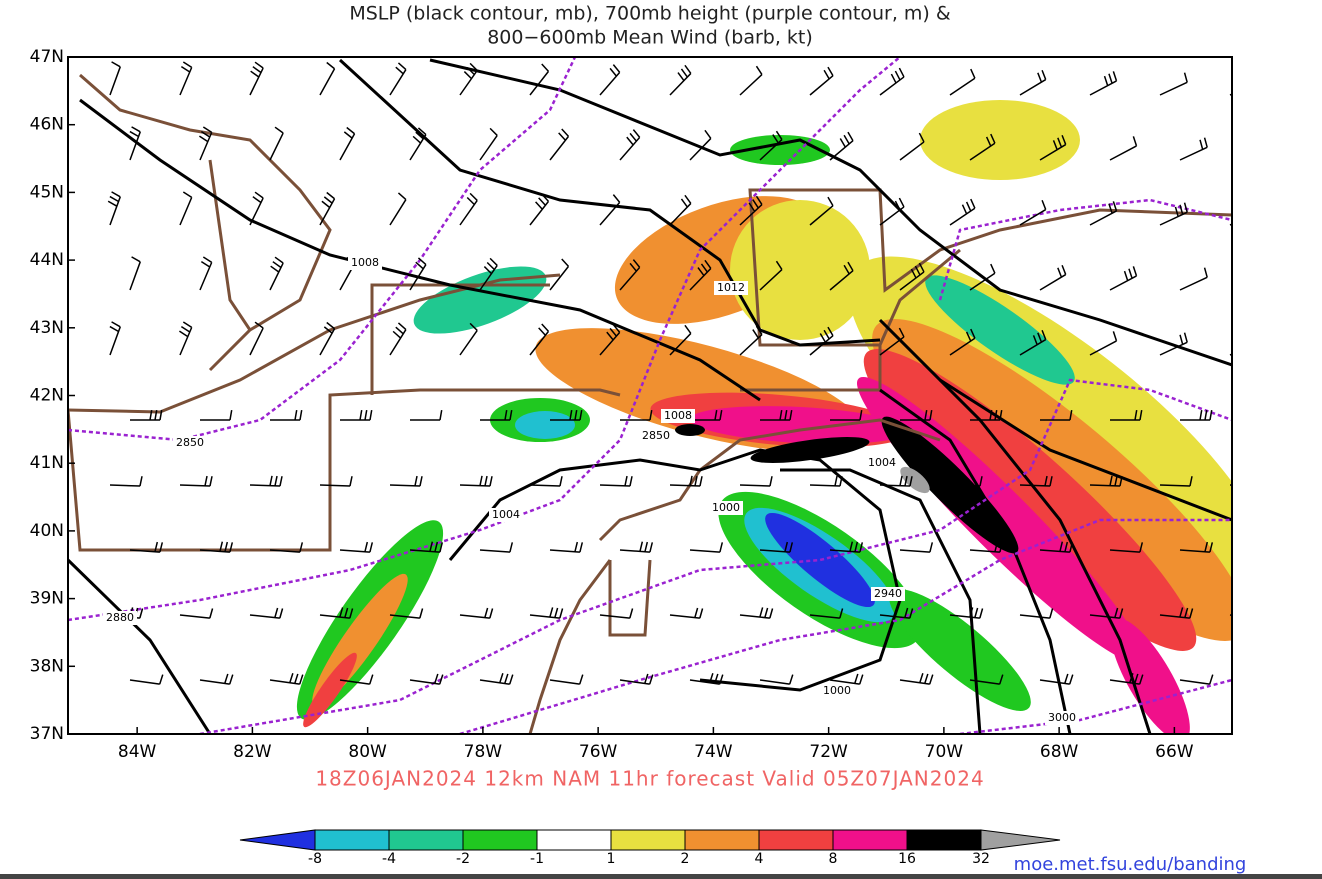 Image resolution: width=1322 pixels, height=879 pixels. I want to click on x-tick-label: 68W, so click(1059, 752).